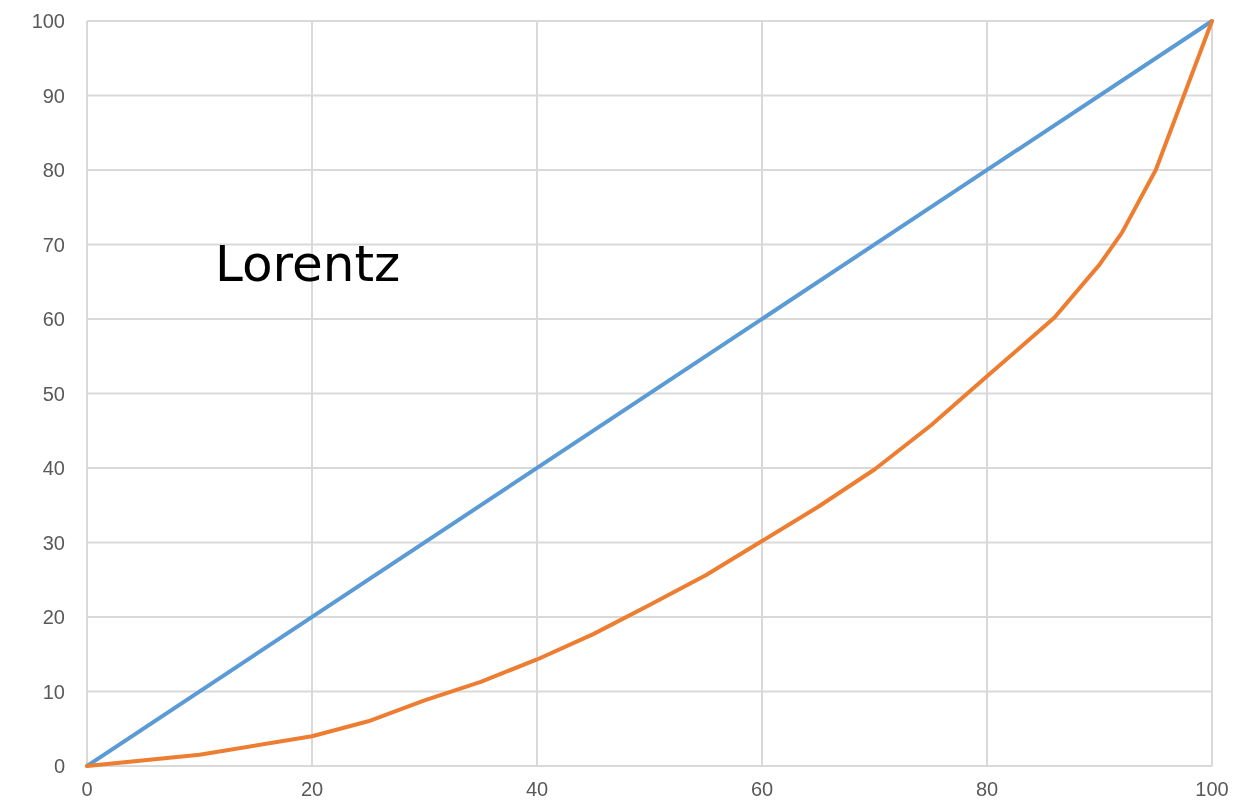  What do you see at coordinates (53, 319) in the screenshot?
I see `y-tick-label: 60` at bounding box center [53, 319].